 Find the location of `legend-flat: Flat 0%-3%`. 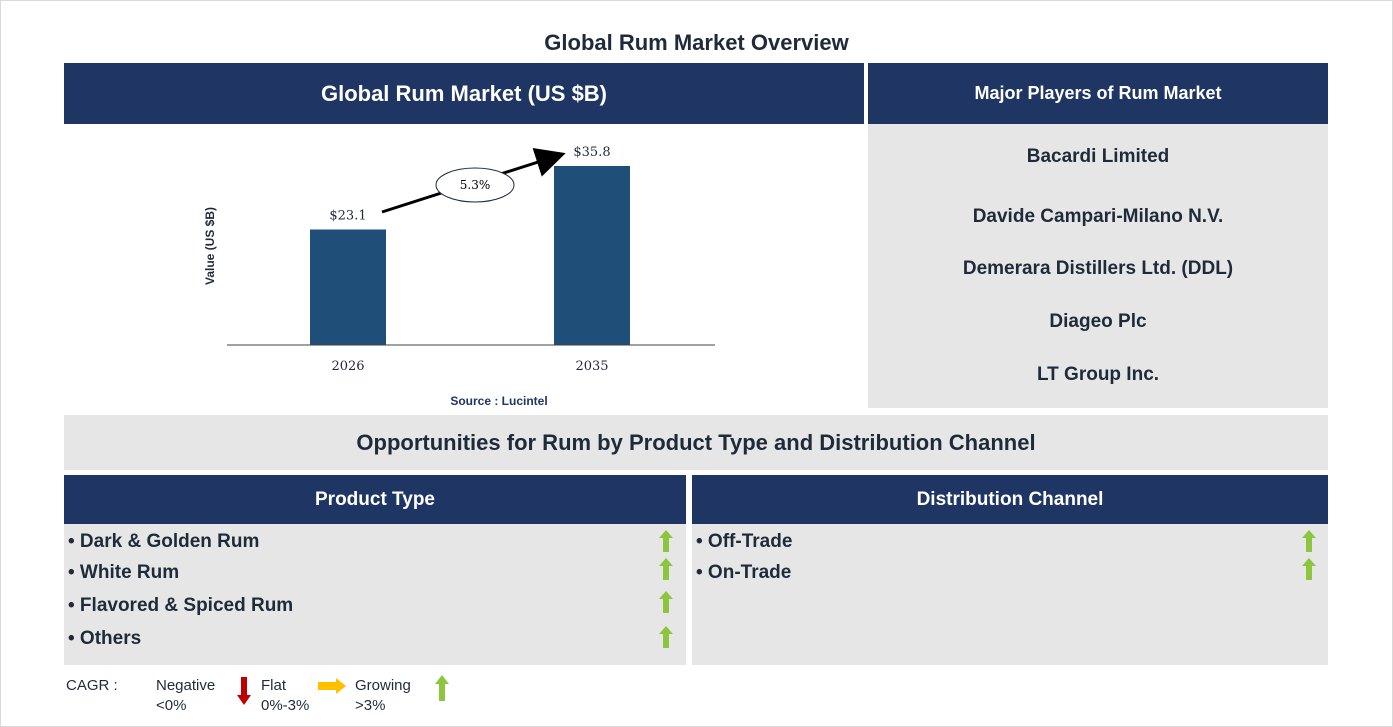

legend-flat: Flat 0%-3% is located at coordinates (285, 696).